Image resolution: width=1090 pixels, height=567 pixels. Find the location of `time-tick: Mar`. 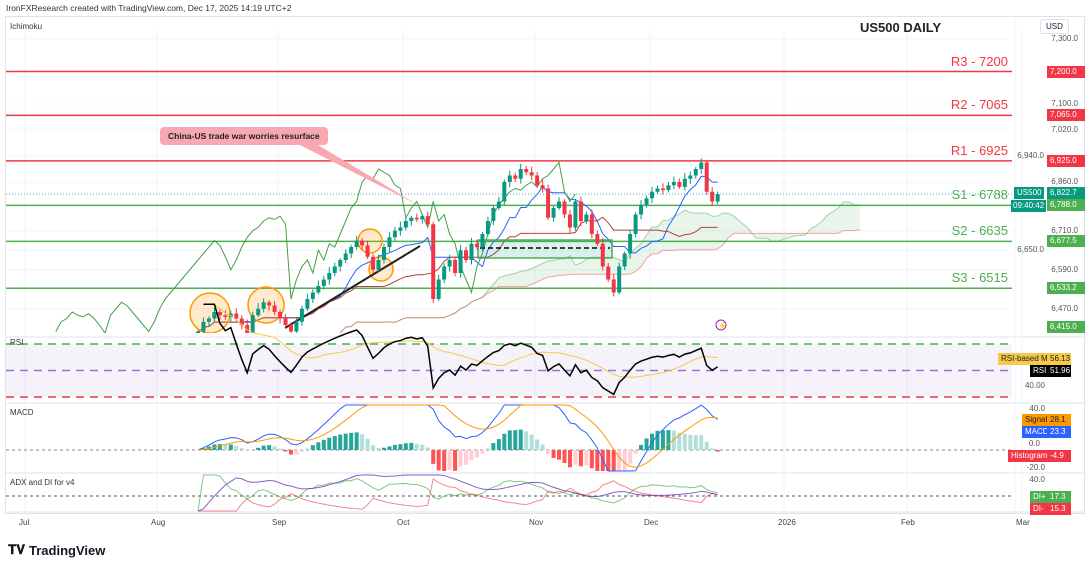

time-tick: Mar is located at coordinates (1023, 522).